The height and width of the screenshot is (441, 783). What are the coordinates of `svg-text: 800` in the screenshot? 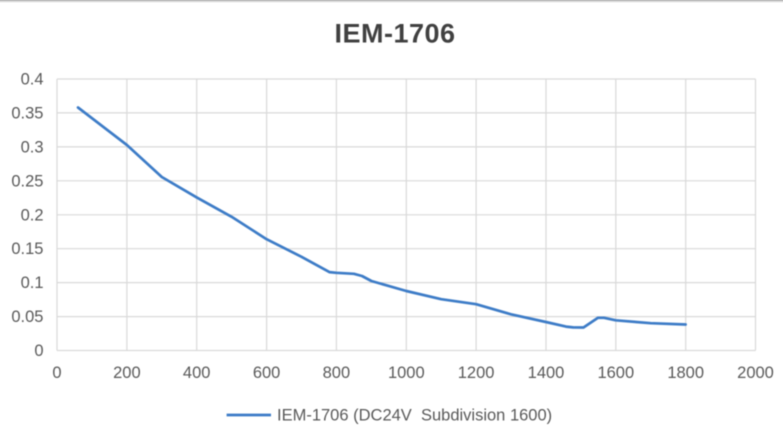 It's located at (337, 373).